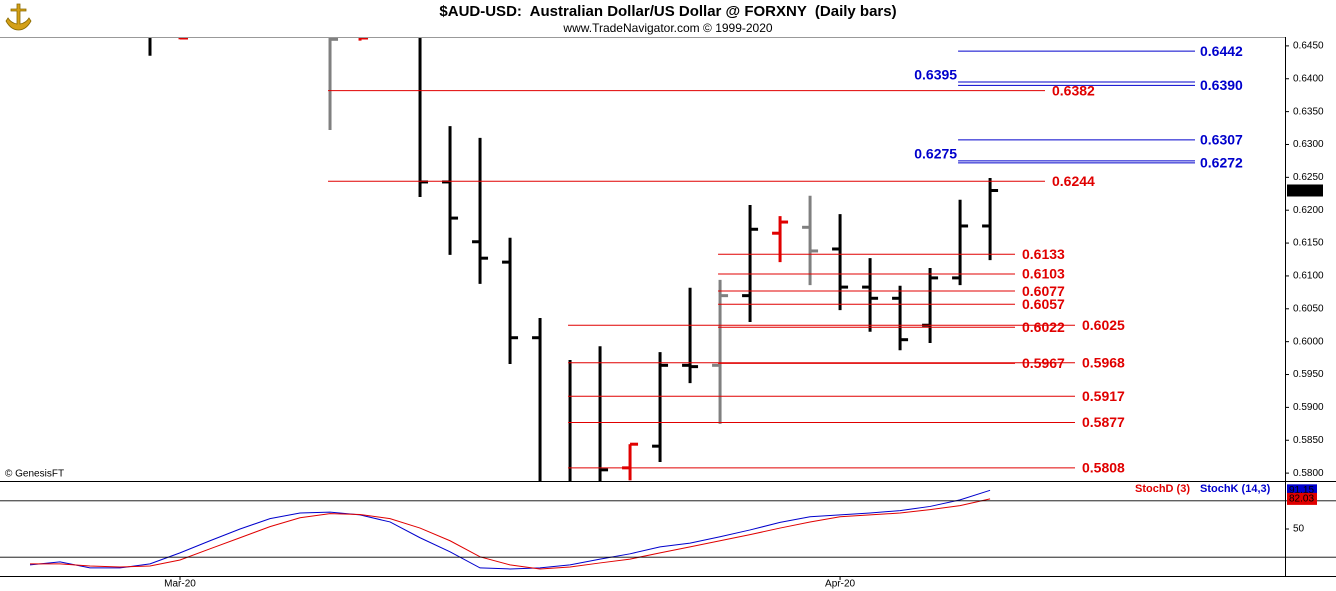 Image resolution: width=1336 pixels, height=591 pixels. I want to click on value-tag-label: 82.03, so click(1301, 499).